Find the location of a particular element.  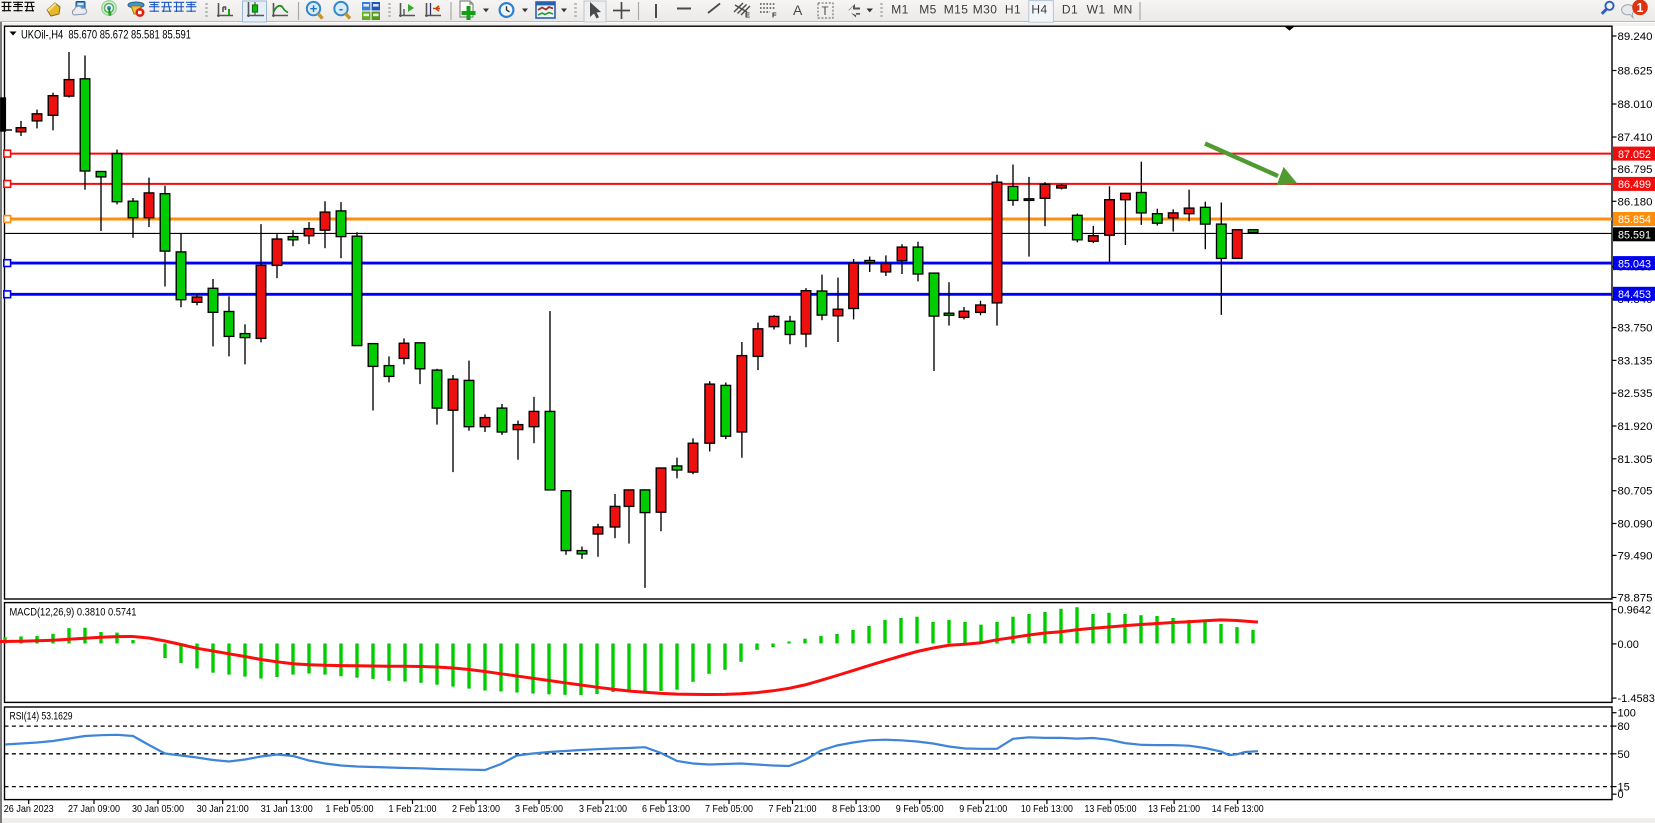

svg-text: 78.875 is located at coordinates (1635, 599).